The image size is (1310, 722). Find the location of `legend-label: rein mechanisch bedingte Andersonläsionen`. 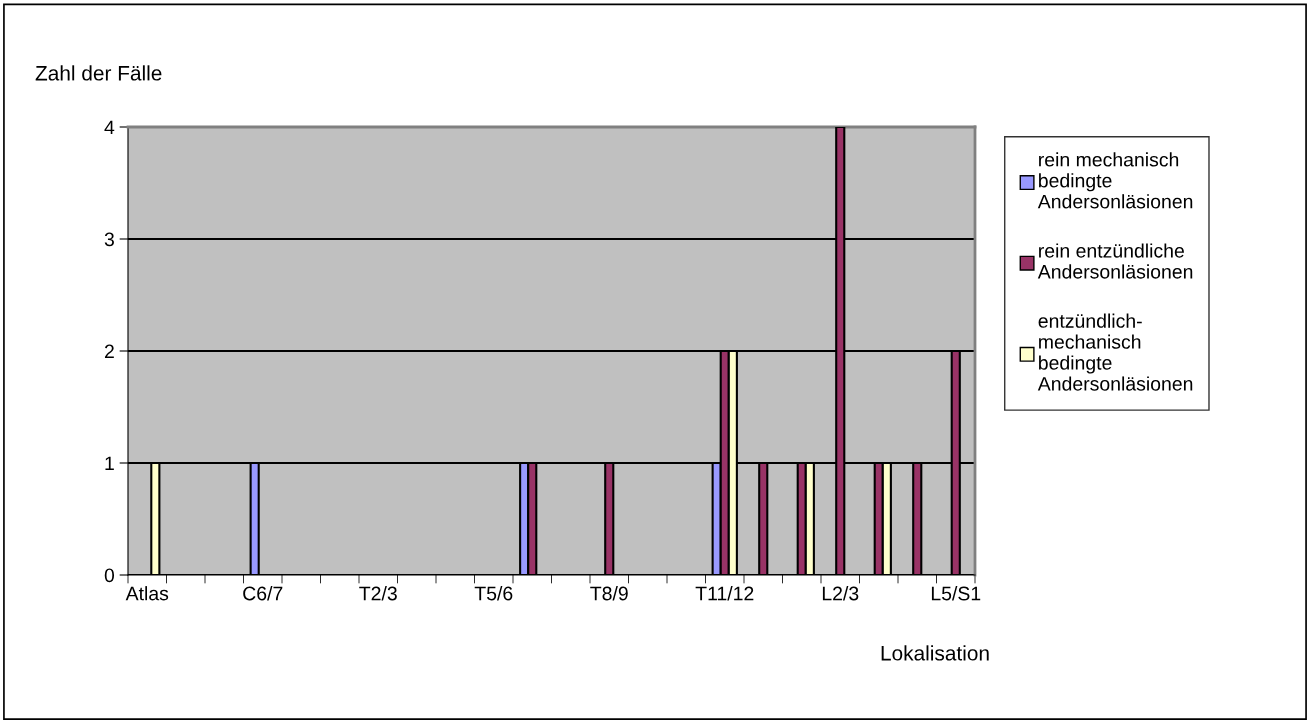

legend-label: rein mechanisch bedingte Andersonläsionen is located at coordinates (1115, 180).